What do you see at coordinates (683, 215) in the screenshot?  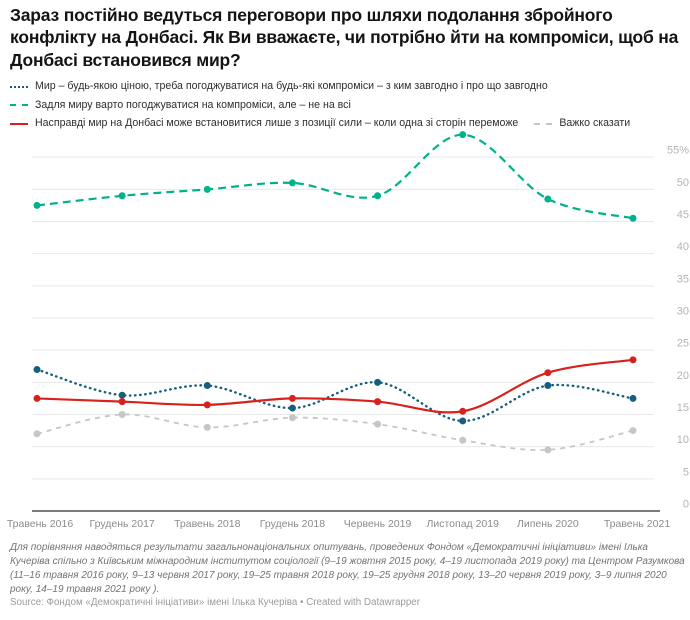 I see `y-tick-label: 45` at bounding box center [683, 215].